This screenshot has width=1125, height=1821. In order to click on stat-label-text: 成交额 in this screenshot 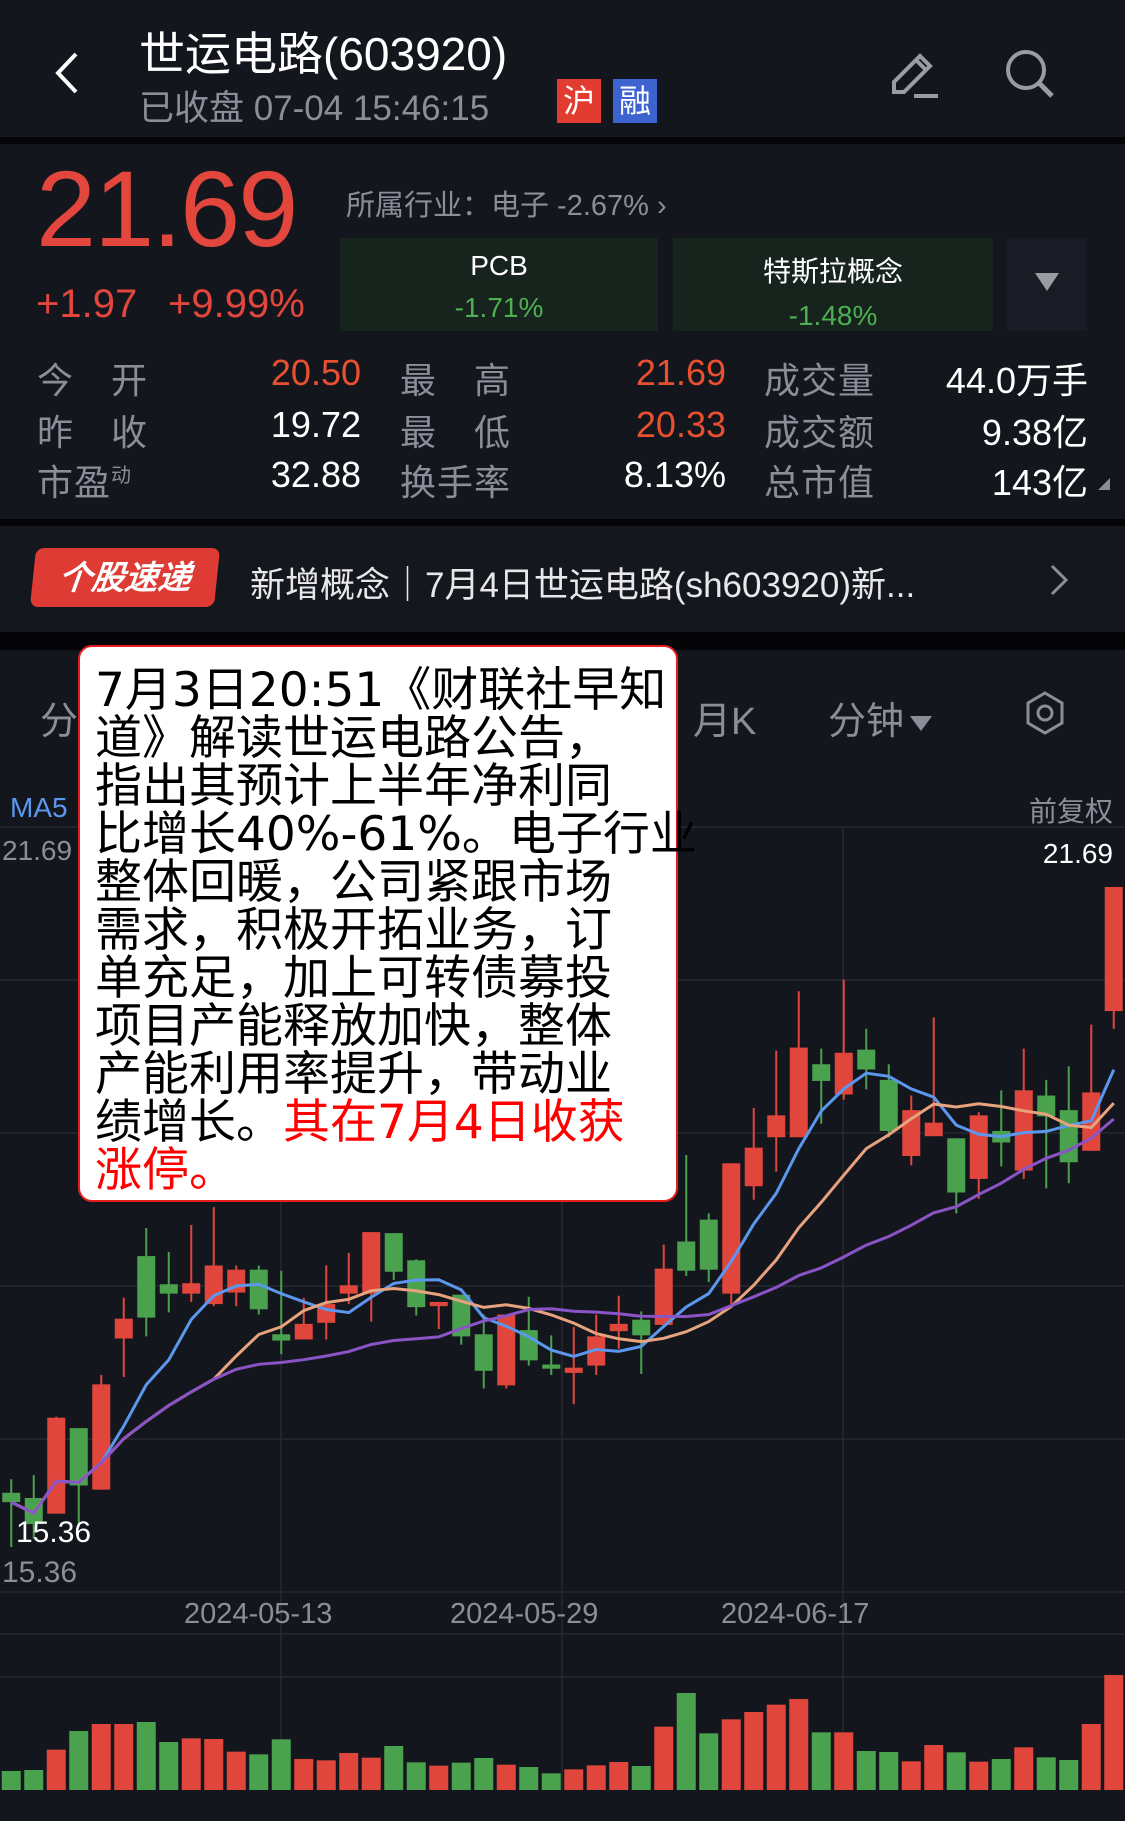, I will do `click(820, 432)`.